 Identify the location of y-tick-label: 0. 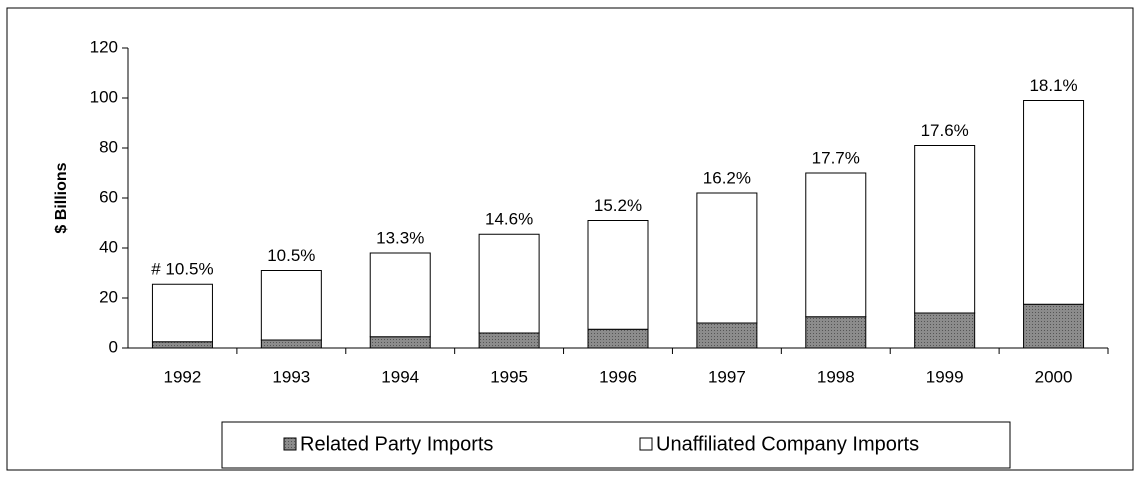
(113, 346).